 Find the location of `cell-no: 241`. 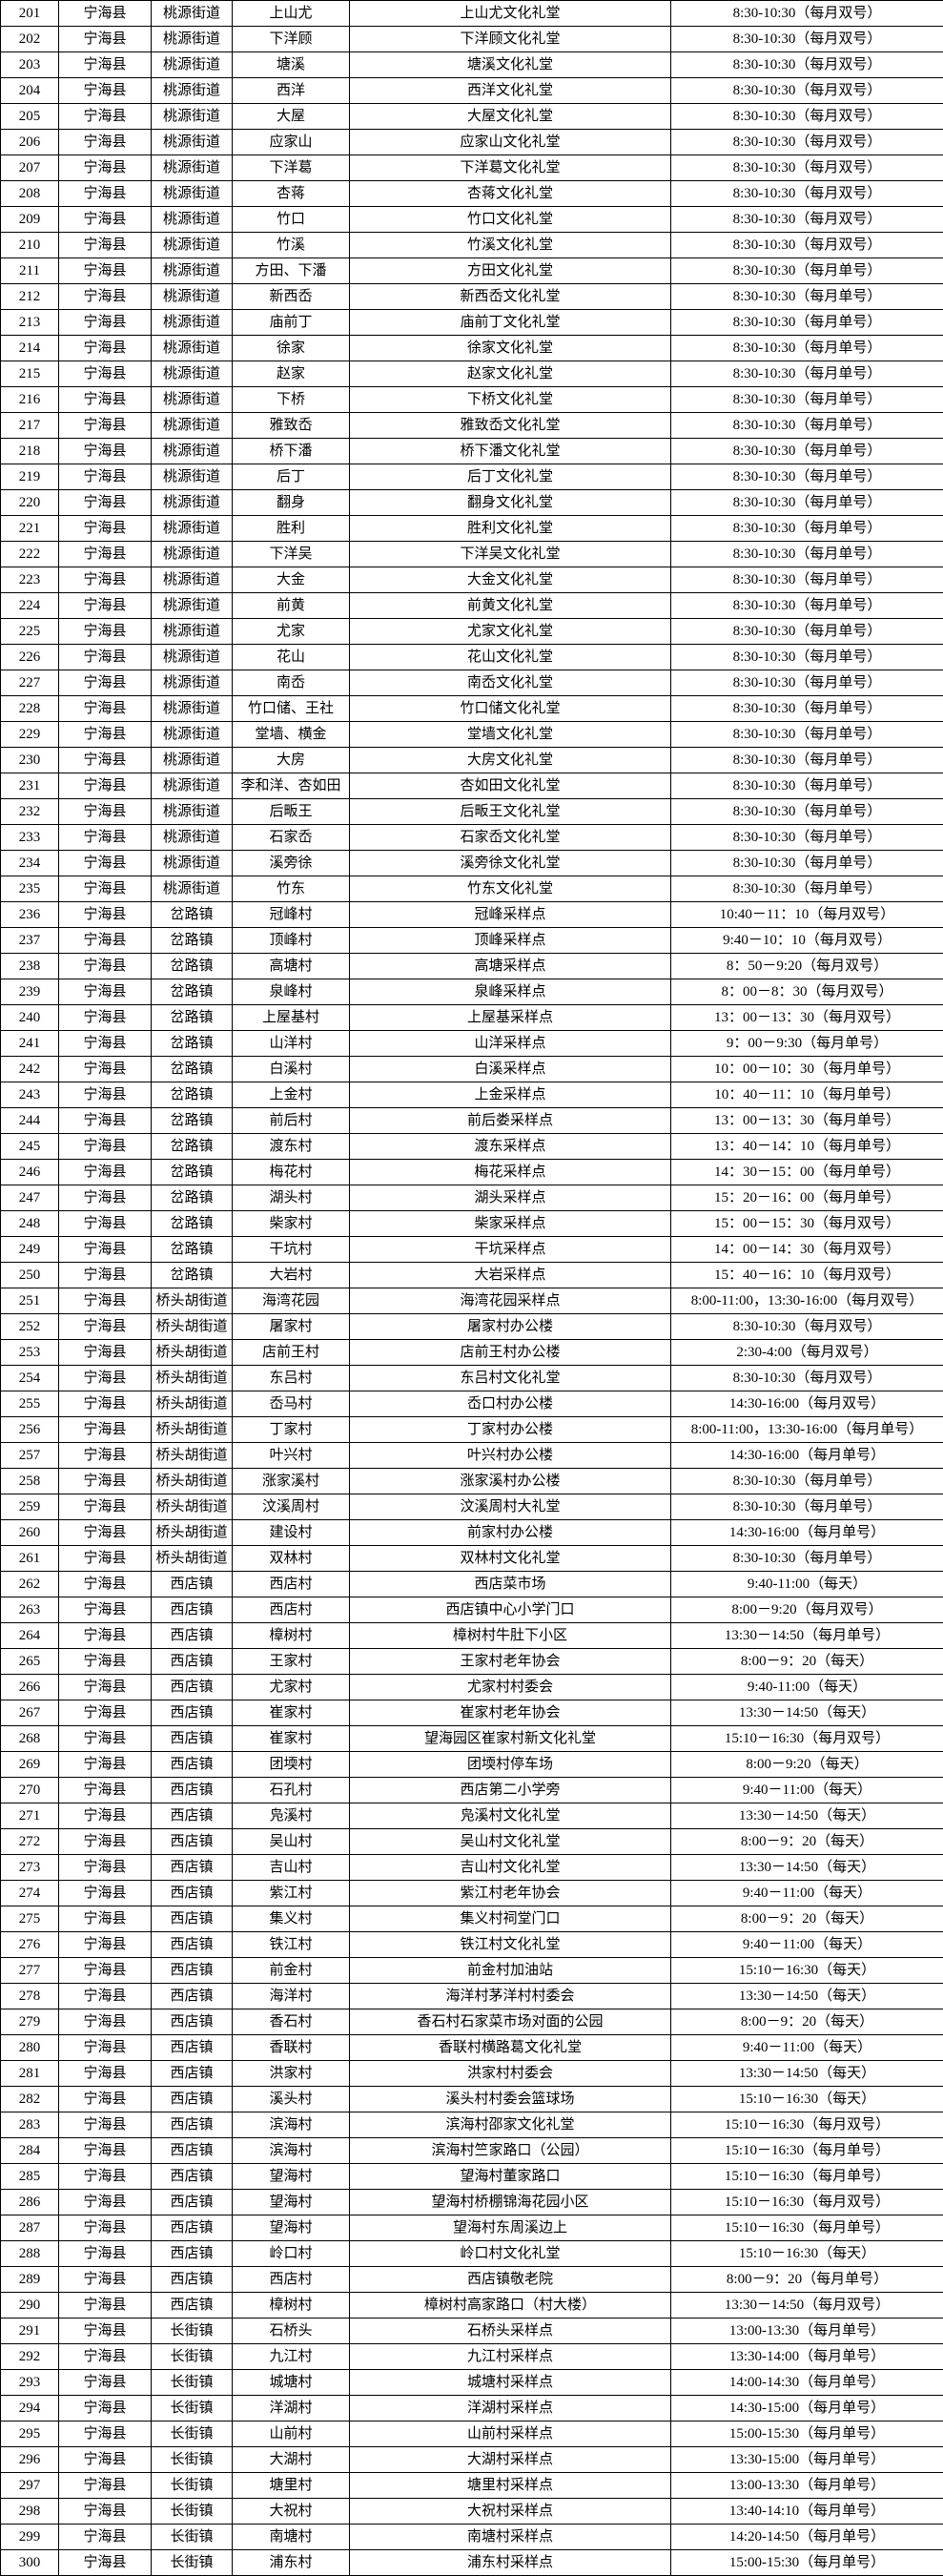

cell-no: 241 is located at coordinates (30, 1044).